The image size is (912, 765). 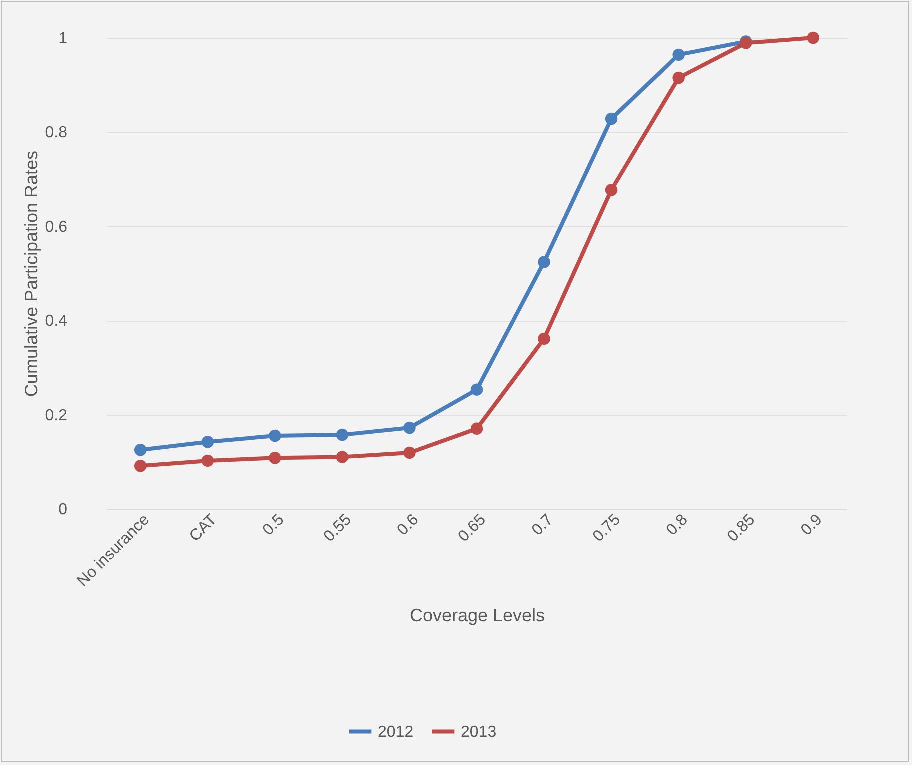 What do you see at coordinates (478, 615) in the screenshot?
I see `x-axis-title: Coverage Levels` at bounding box center [478, 615].